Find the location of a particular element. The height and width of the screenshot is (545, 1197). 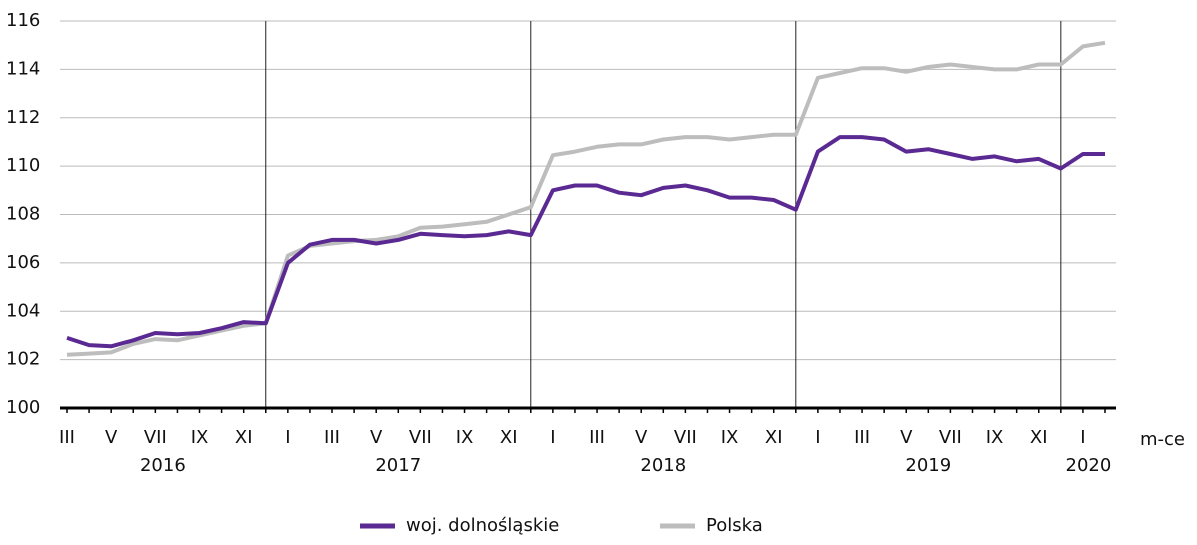

y-tick-label: 114 is located at coordinates (23, 68).